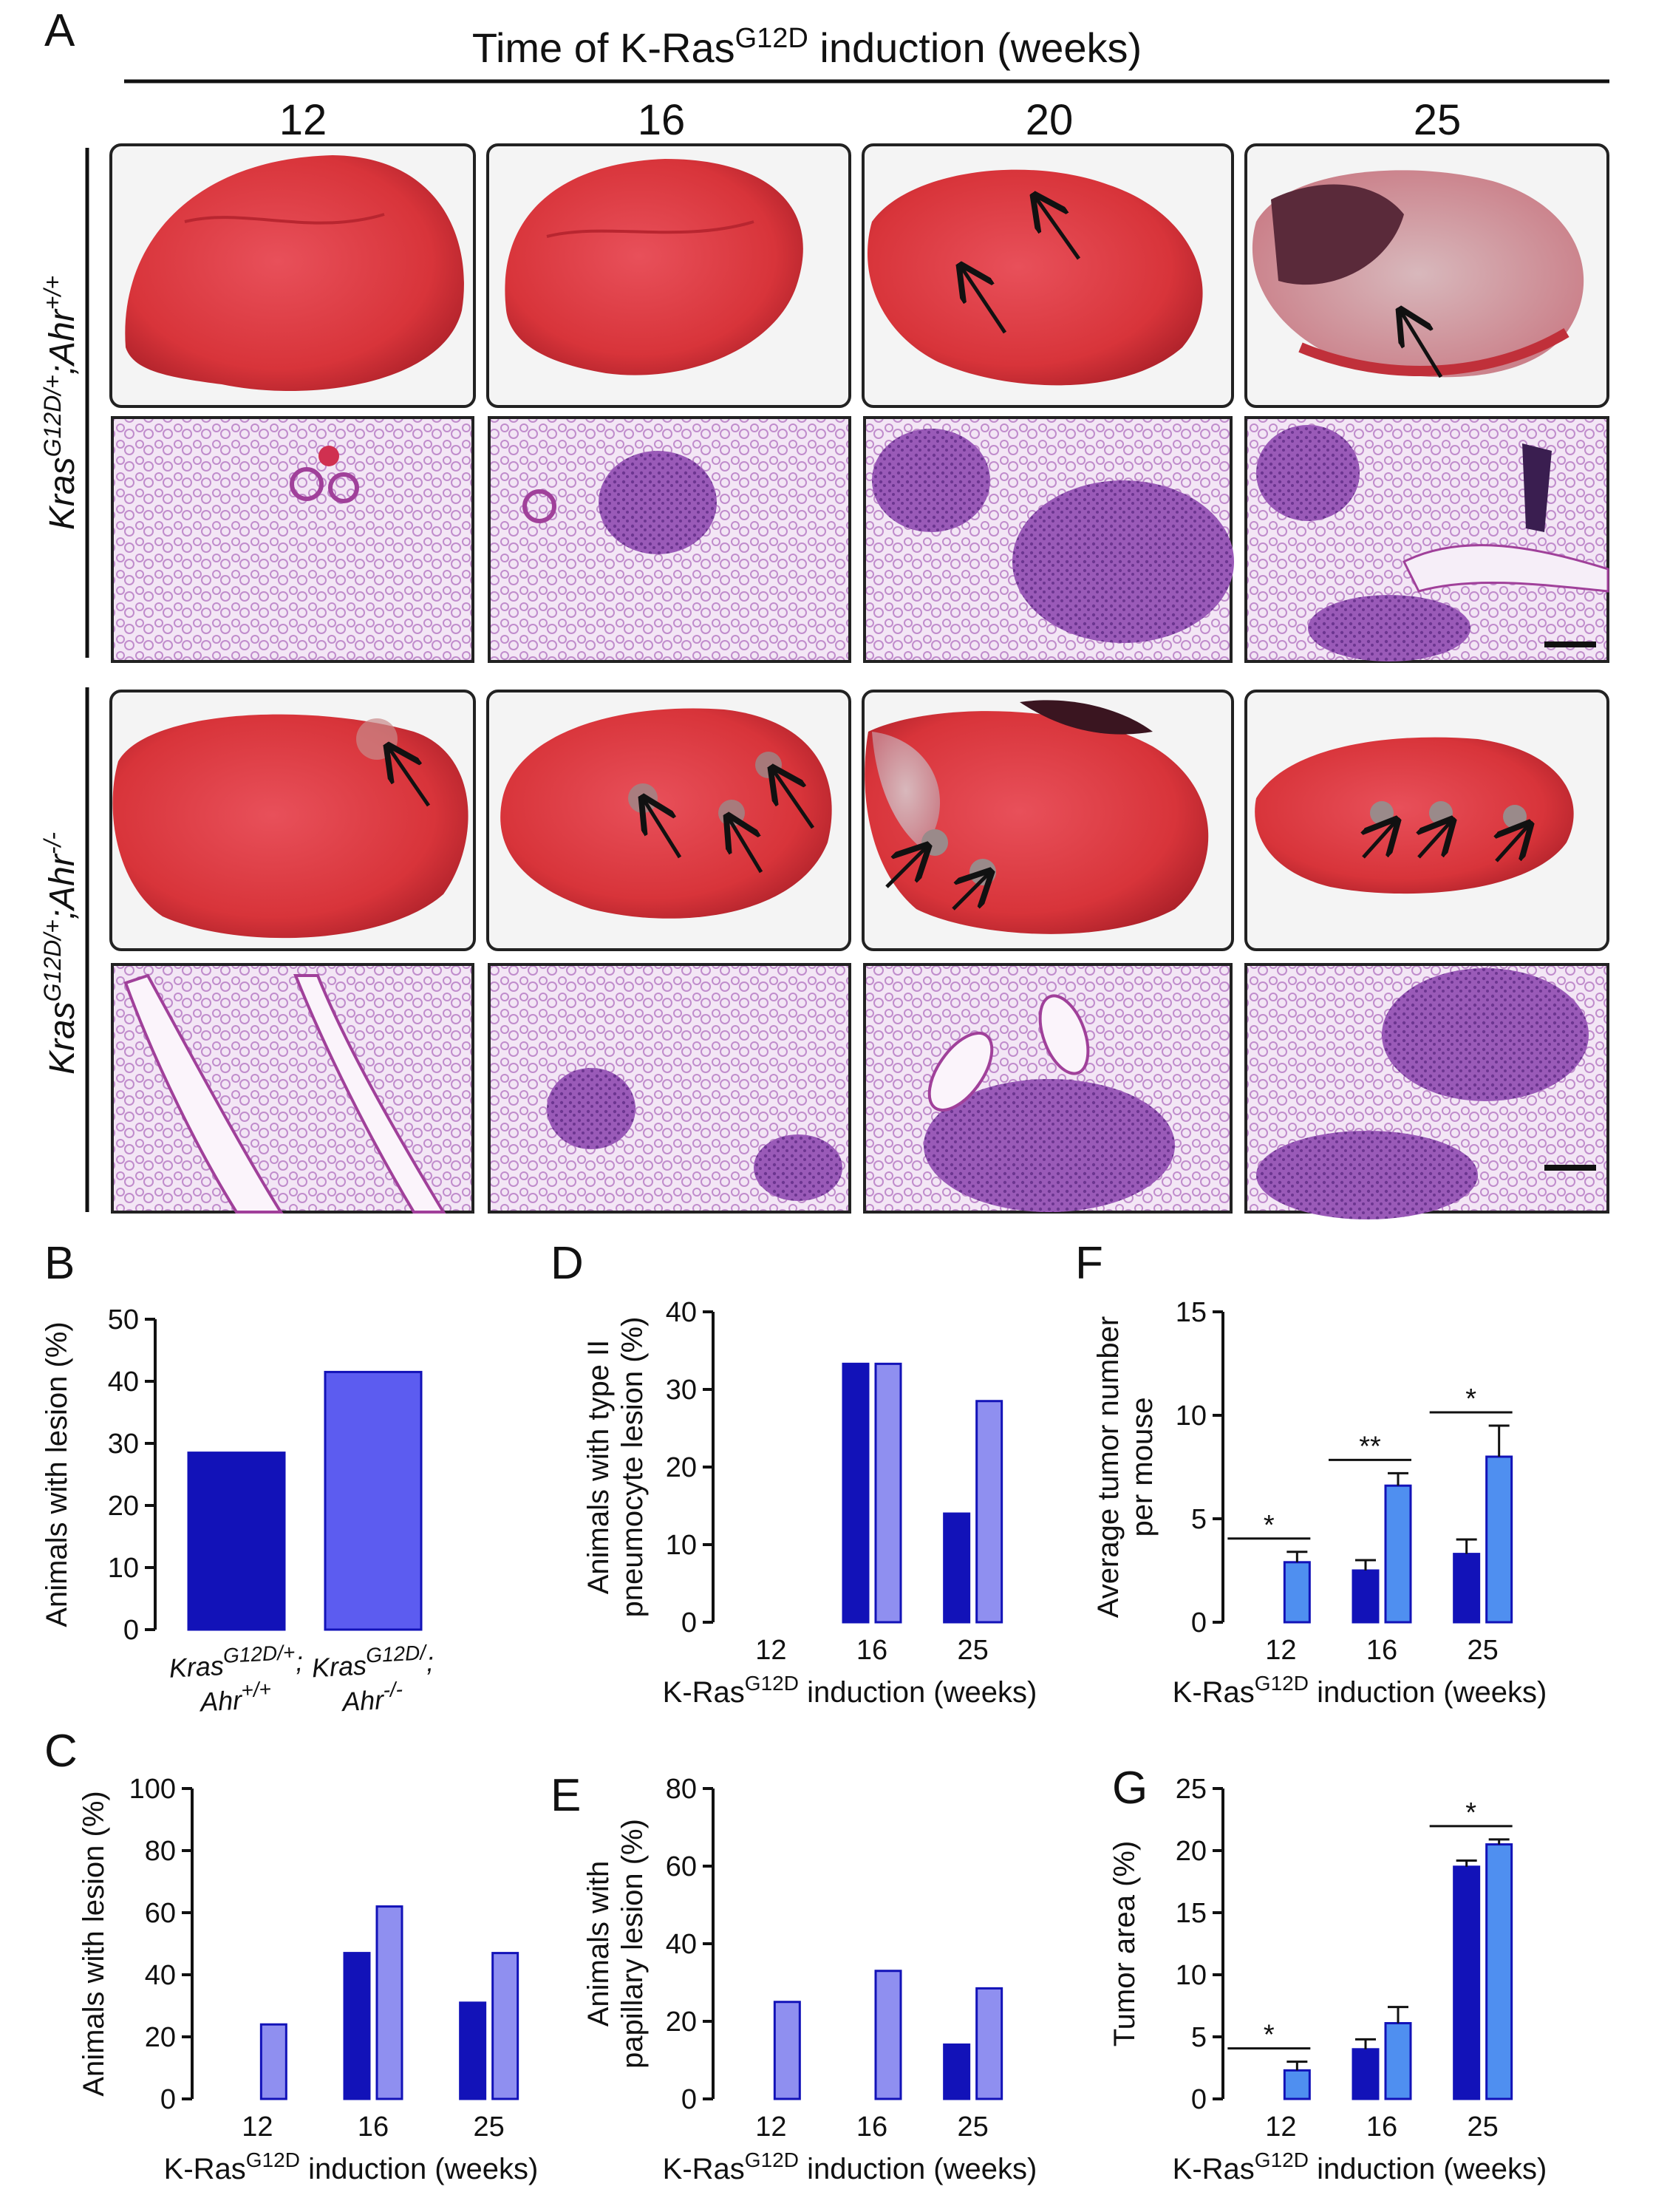  I want to click on week-label-20: 20, so click(1050, 120).